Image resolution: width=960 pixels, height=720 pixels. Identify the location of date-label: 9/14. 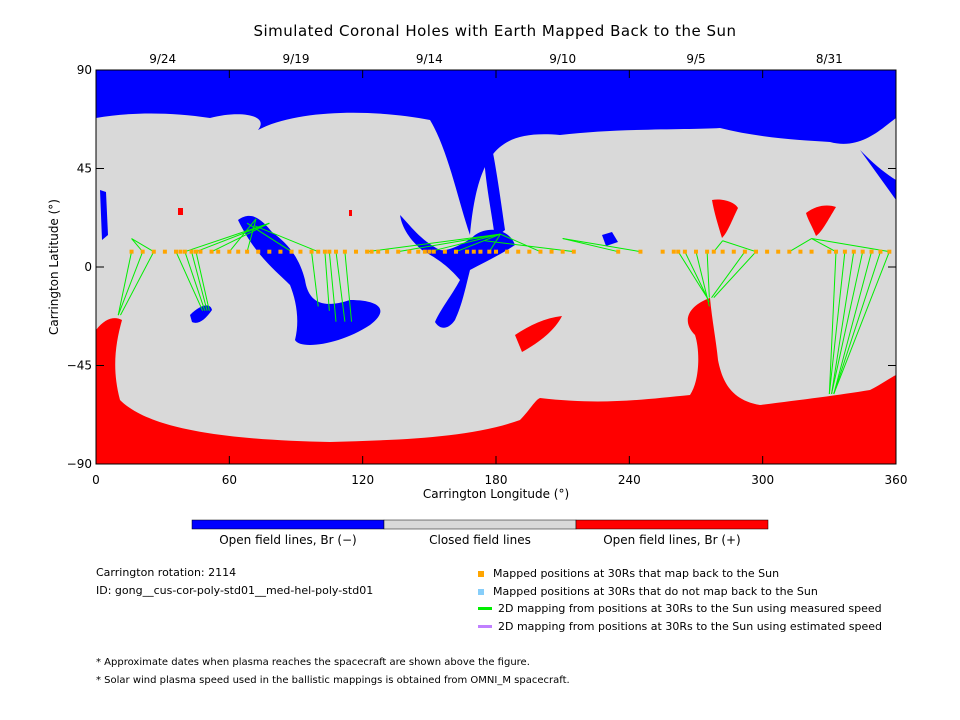
(429, 59).